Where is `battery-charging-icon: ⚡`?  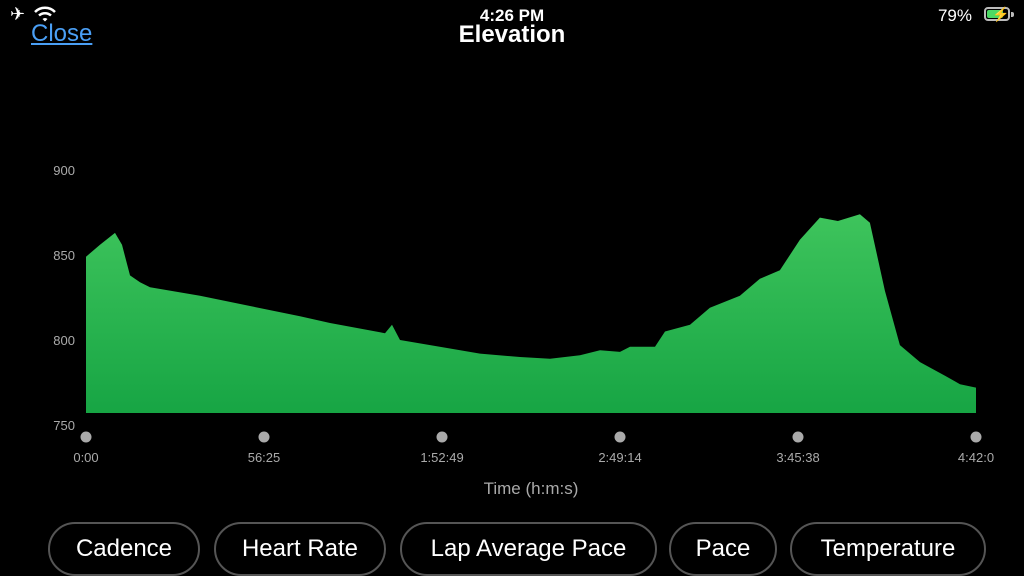 battery-charging-icon: ⚡ is located at coordinates (997, 14).